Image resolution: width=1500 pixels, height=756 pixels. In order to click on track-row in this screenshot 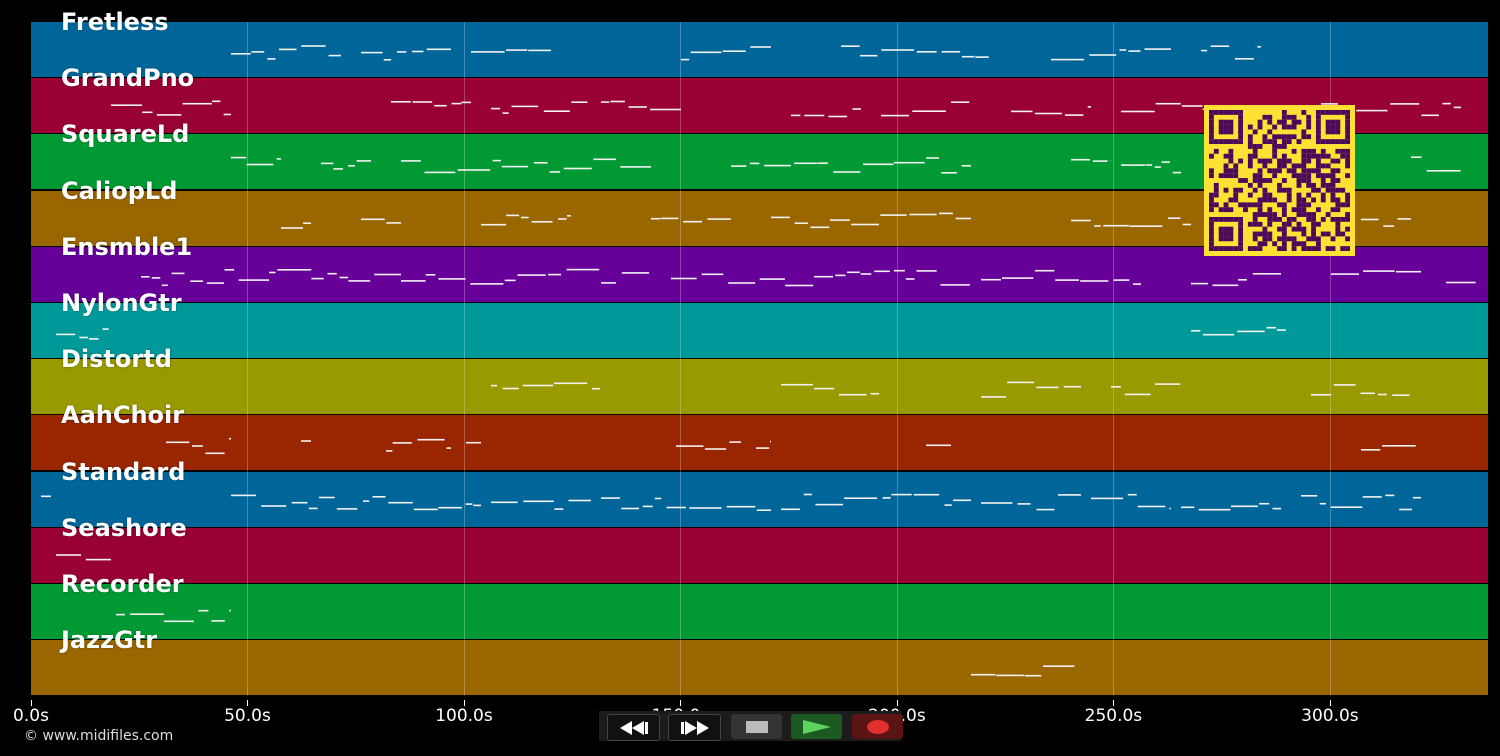, I will do `click(759, 274)`.